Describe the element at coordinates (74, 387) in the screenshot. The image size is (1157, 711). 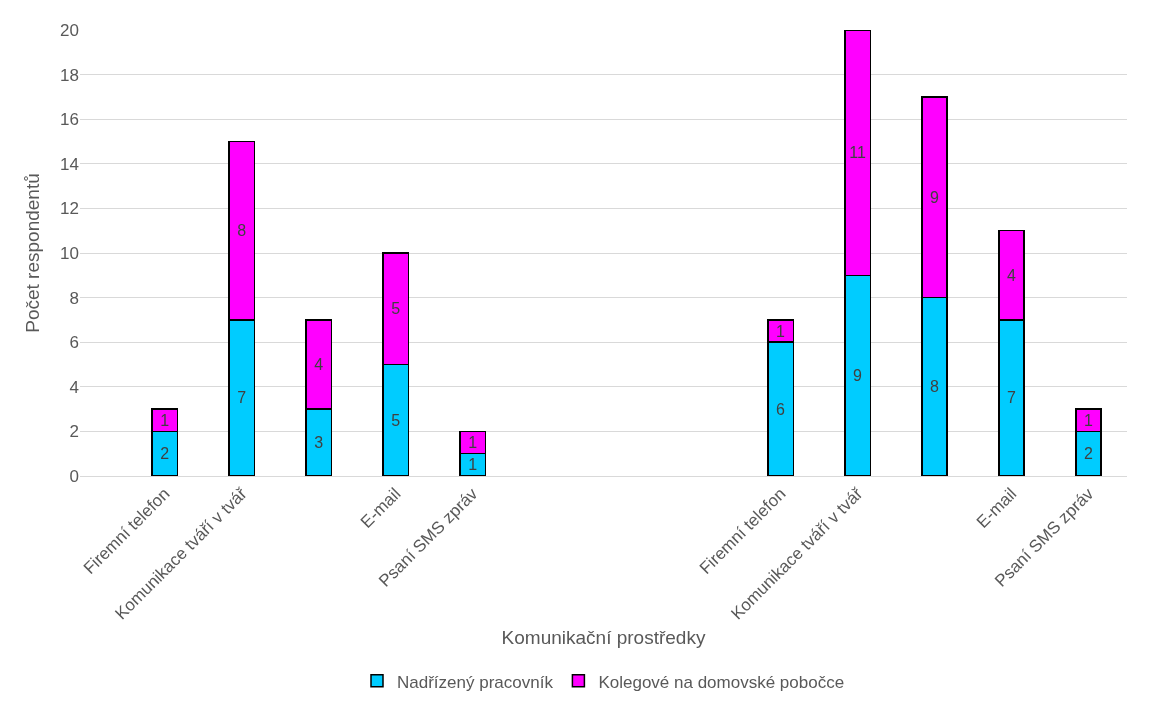
I see `y-tick-label: 4` at that location.